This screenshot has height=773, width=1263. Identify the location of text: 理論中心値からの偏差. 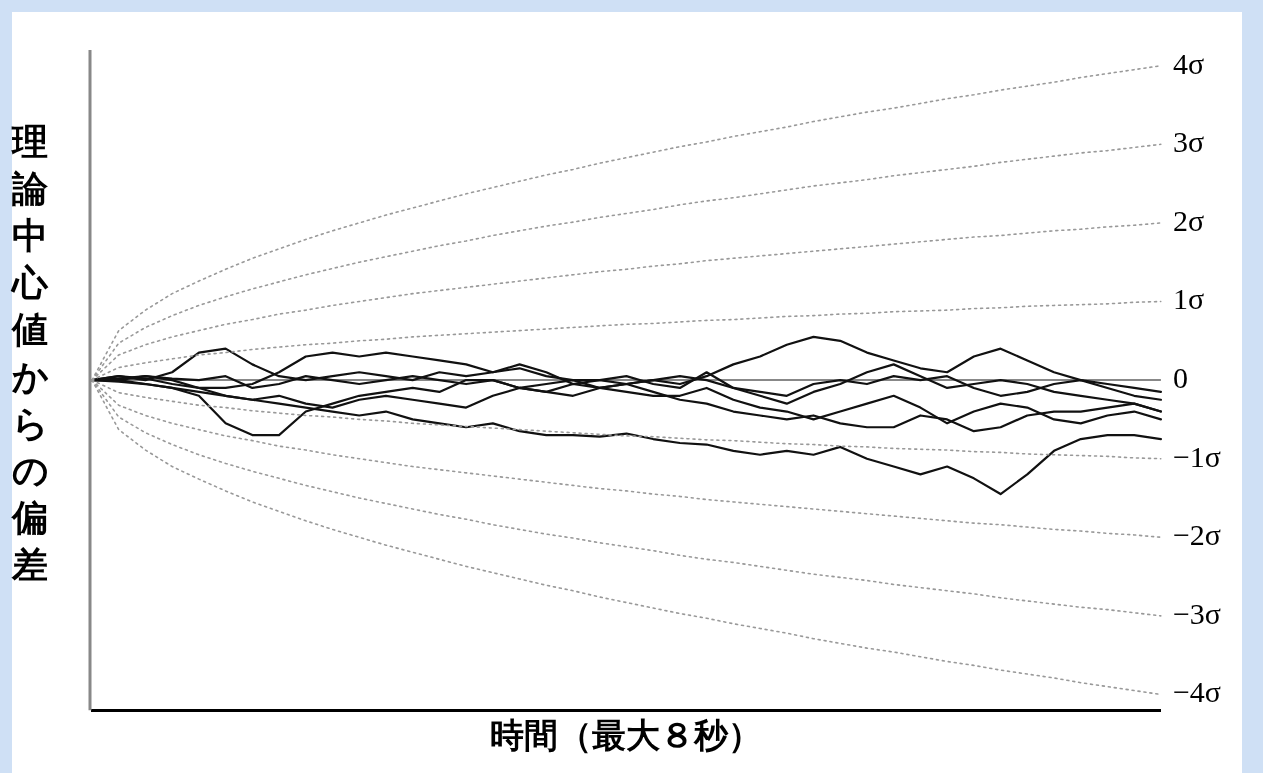
(30, 353).